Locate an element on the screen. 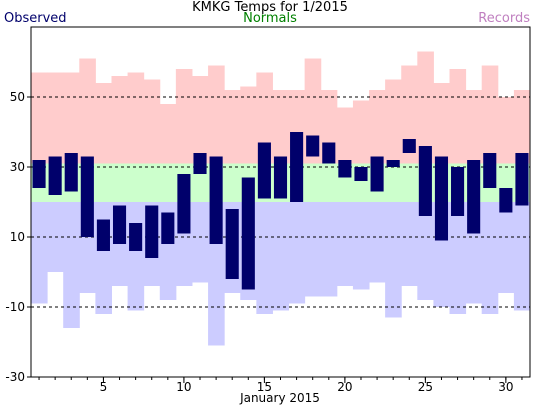 This screenshot has width=540, height=406. legend-observed: Observed is located at coordinates (35, 18).